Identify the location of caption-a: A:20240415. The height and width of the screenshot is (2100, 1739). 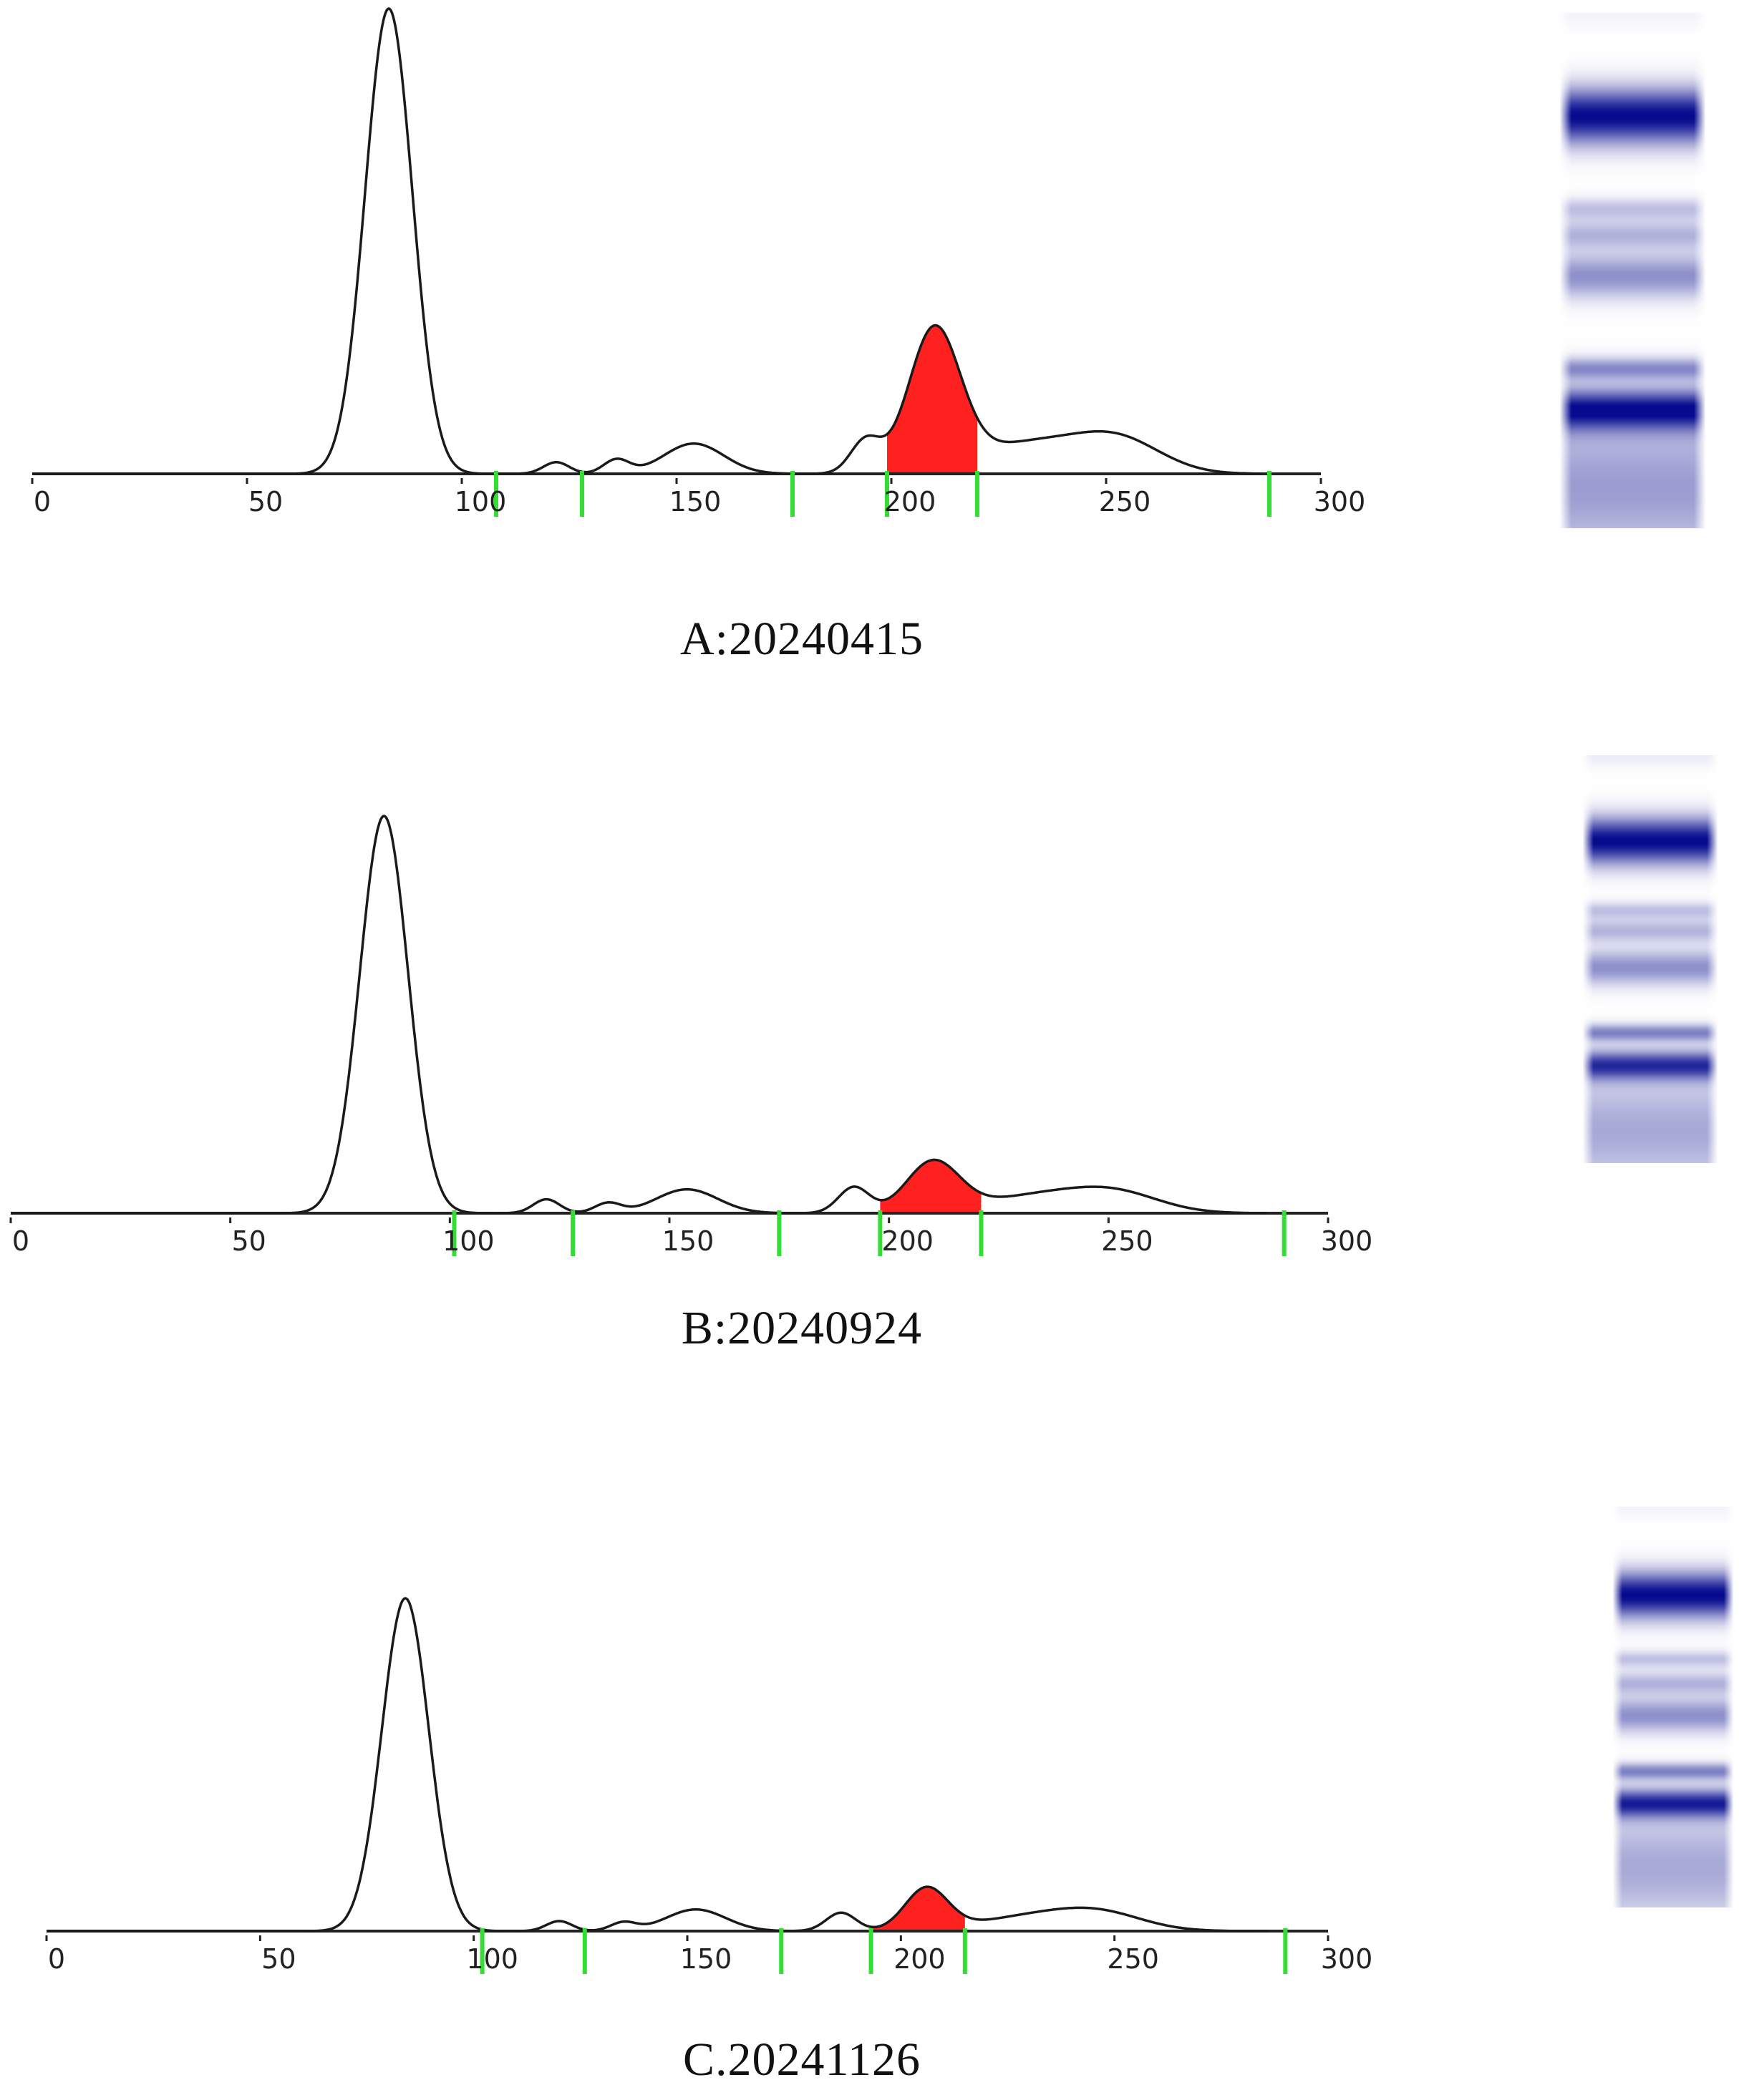
(802, 639).